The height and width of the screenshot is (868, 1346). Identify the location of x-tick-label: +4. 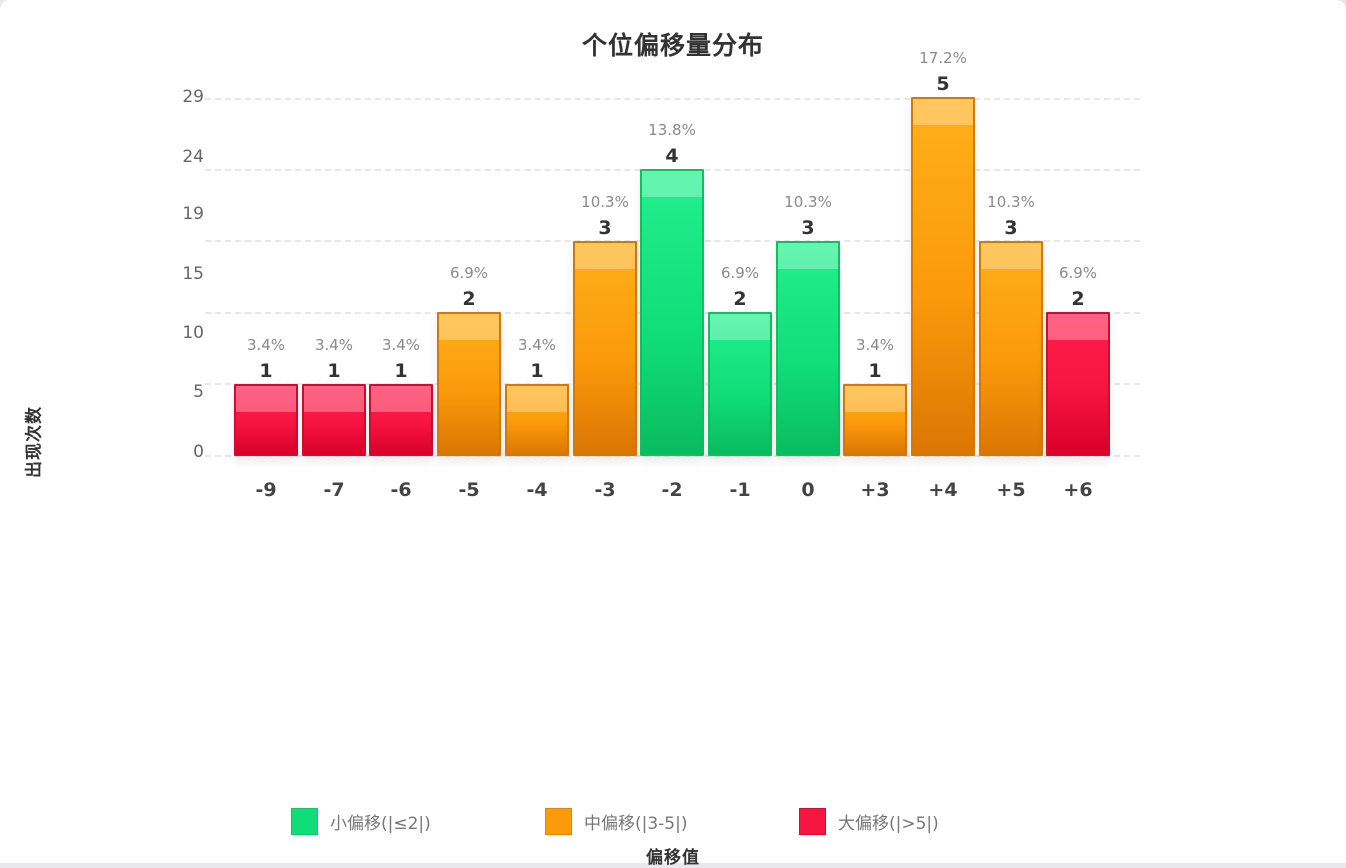
(943, 490).